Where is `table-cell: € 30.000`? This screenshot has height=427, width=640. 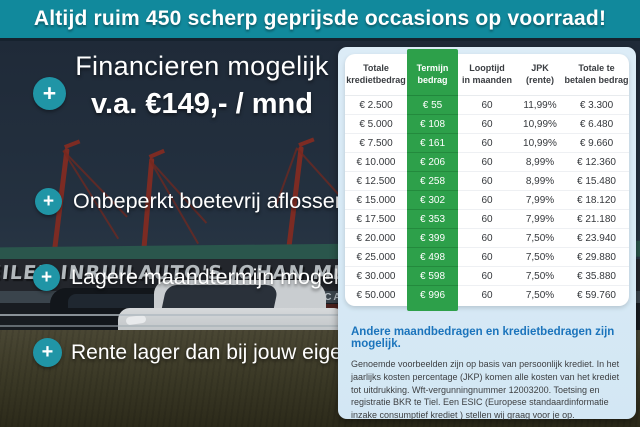
table-cell: € 30.000 is located at coordinates (376, 276).